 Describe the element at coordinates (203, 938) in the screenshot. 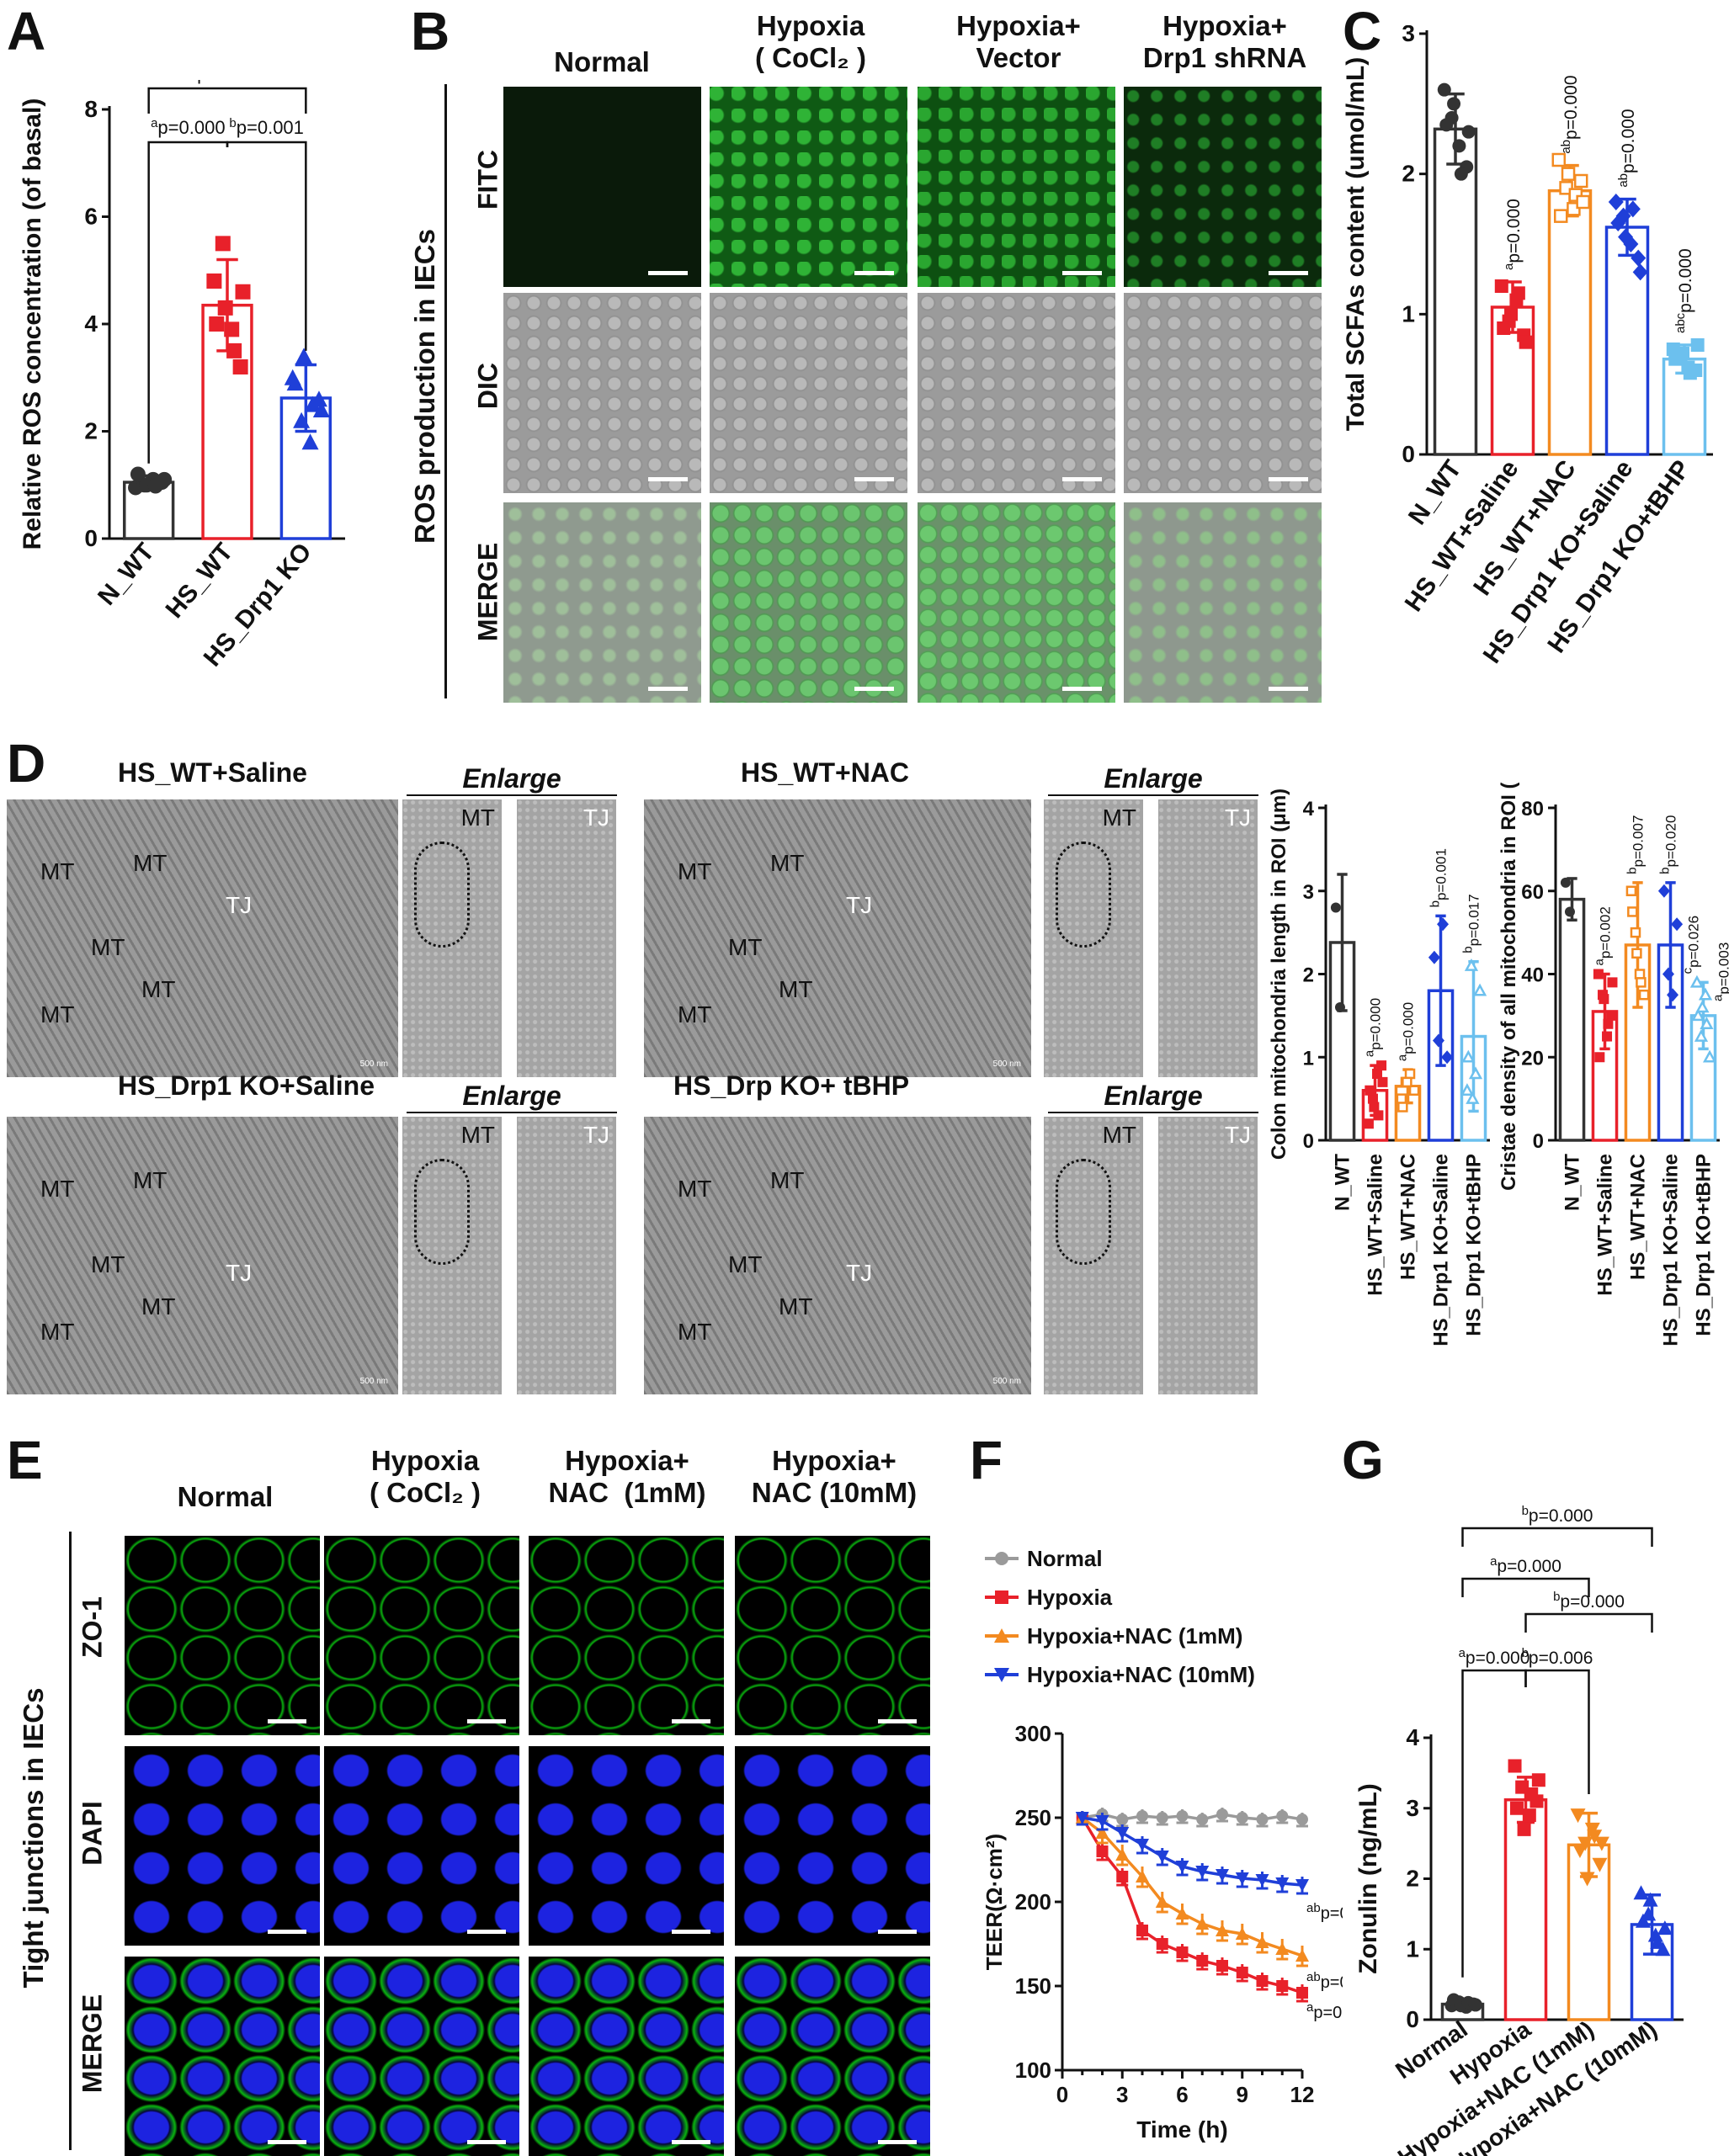

I see `tem-micrograph: MT MT MT MT MT TJ 500 nm` at that location.